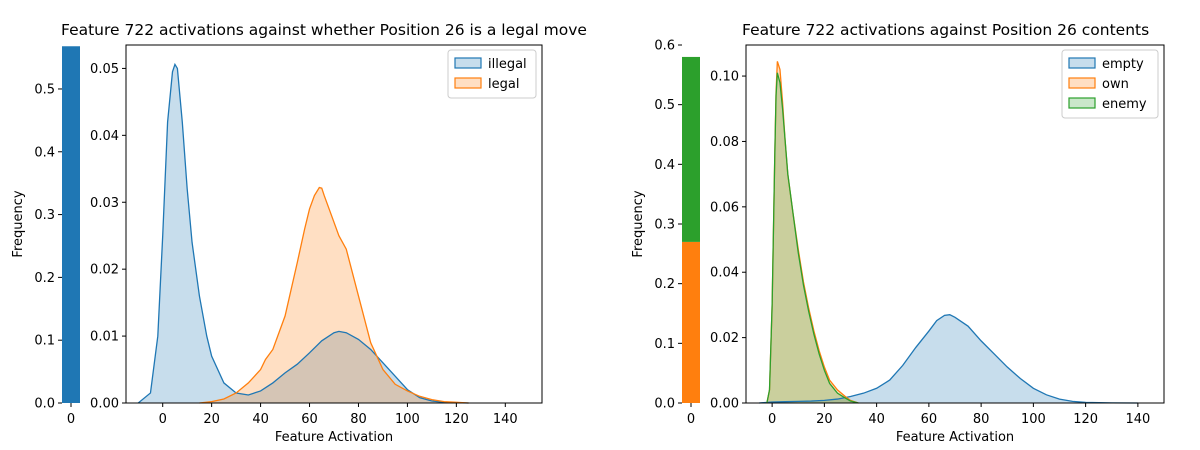 The width and height of the screenshot is (1200, 450). I want to click on series-area-legal, so click(334, 295).